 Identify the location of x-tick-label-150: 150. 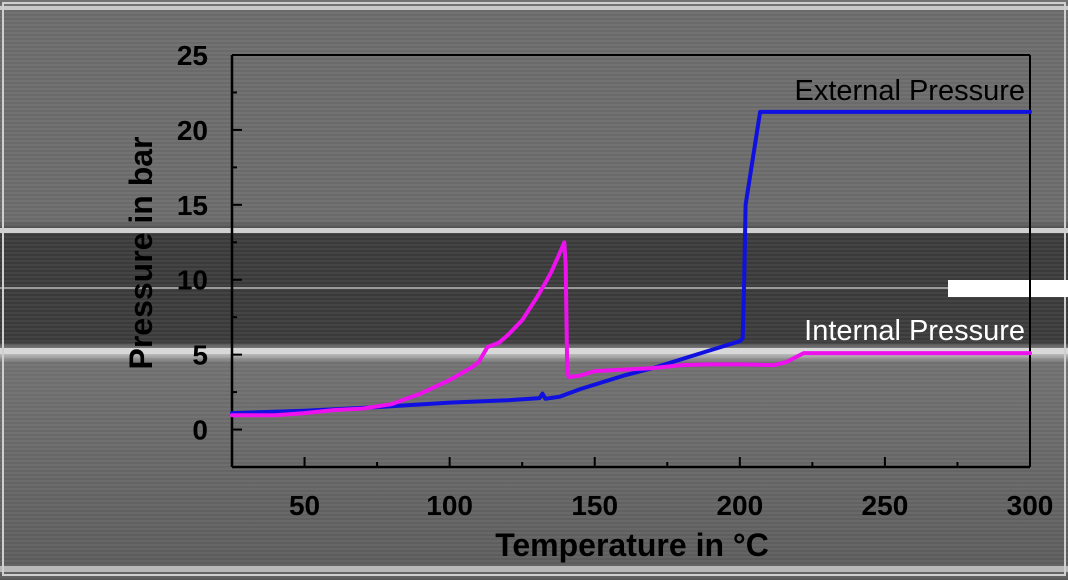
(594, 505).